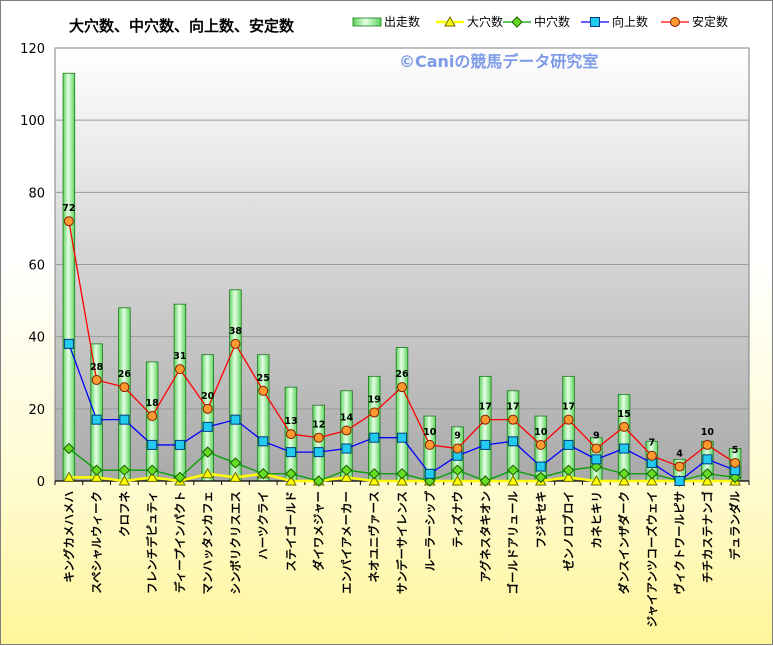 The image size is (773, 646). I want to click on category-label: キングカメハメハ, so click(69, 537).